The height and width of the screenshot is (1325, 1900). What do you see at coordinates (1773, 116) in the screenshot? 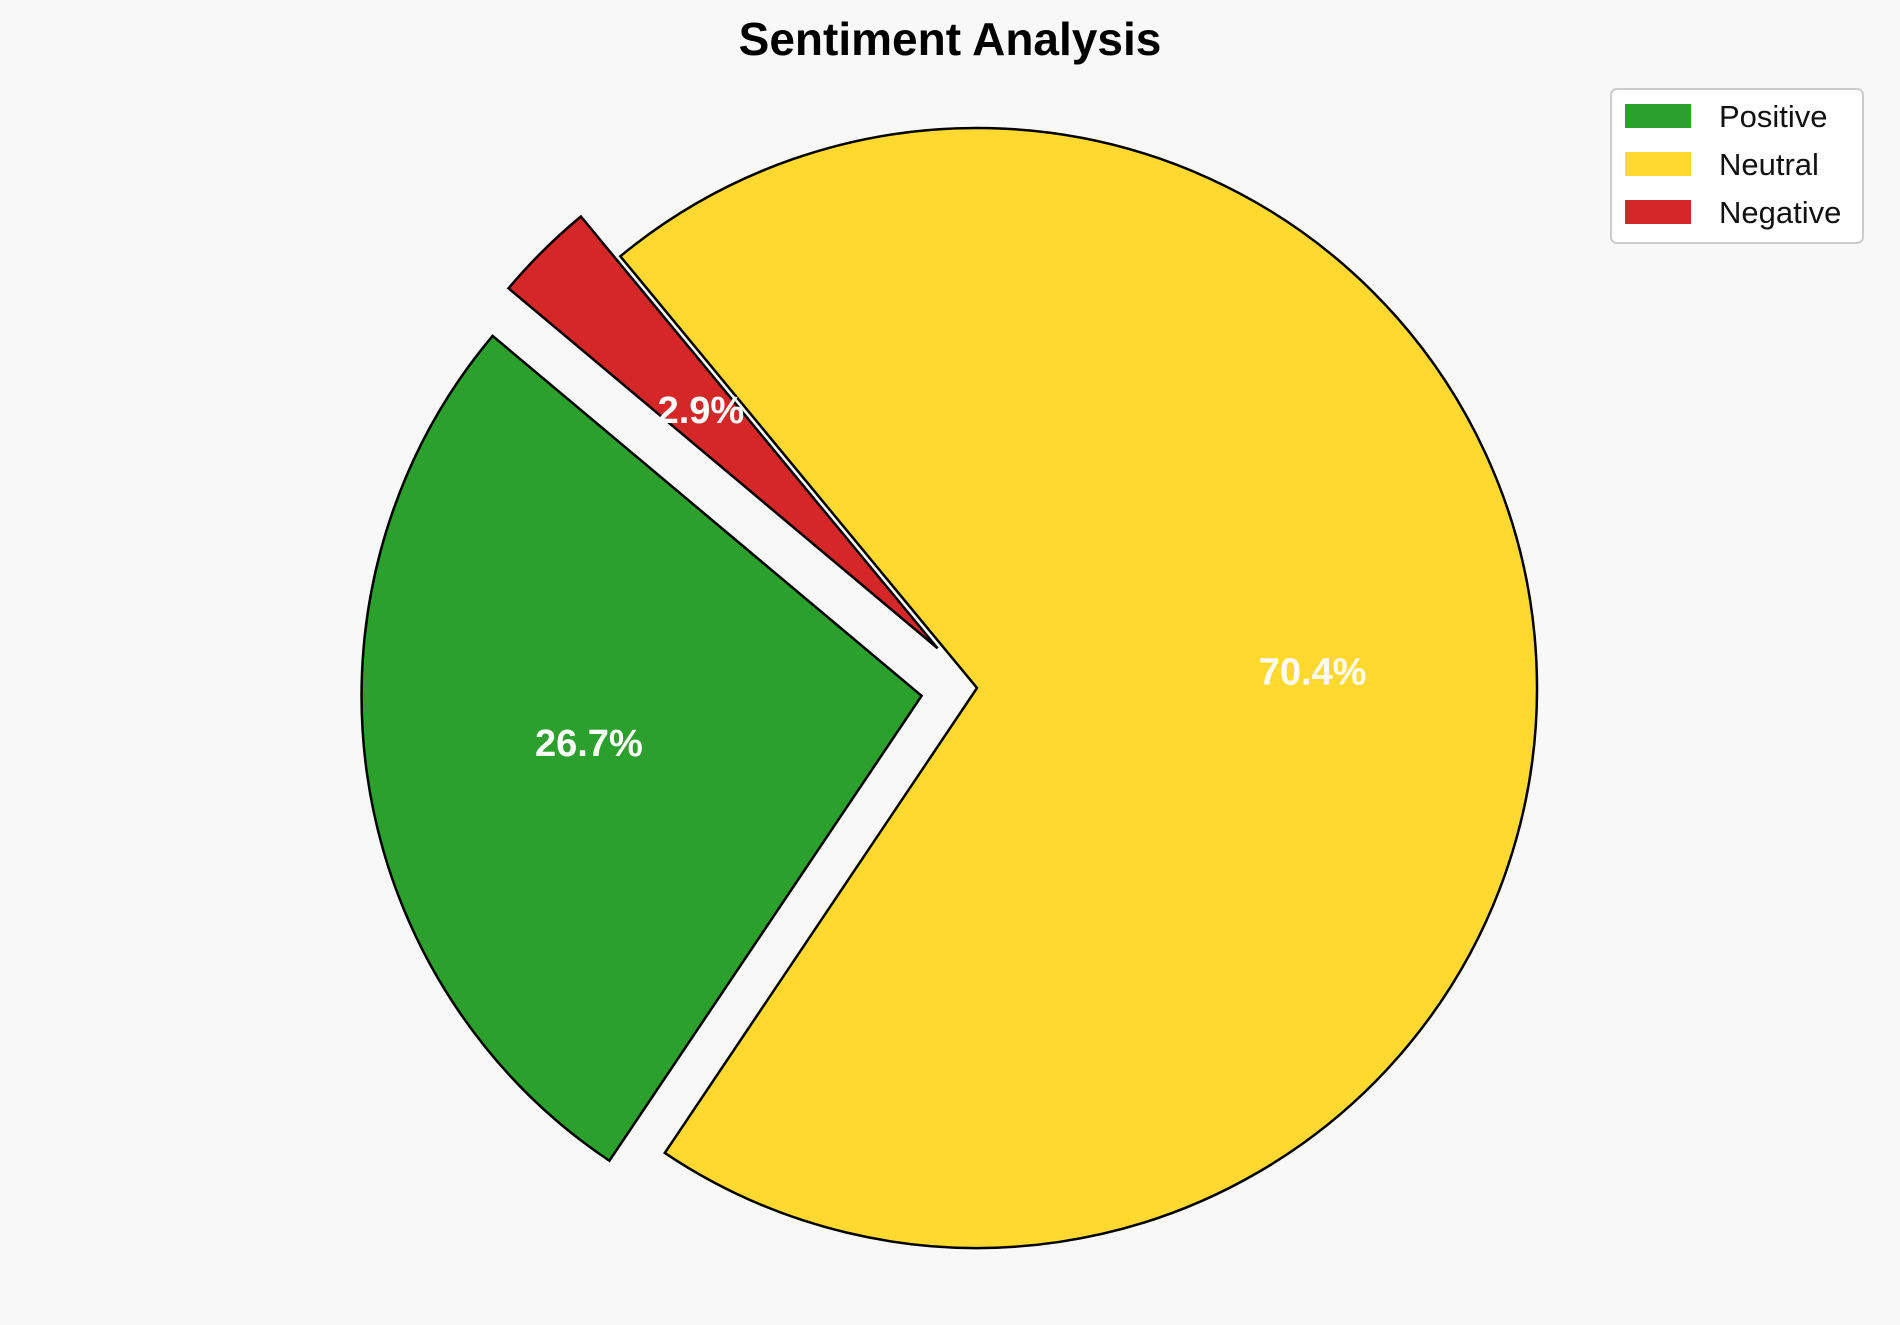
I see `legend-label-positive: Positive` at bounding box center [1773, 116].